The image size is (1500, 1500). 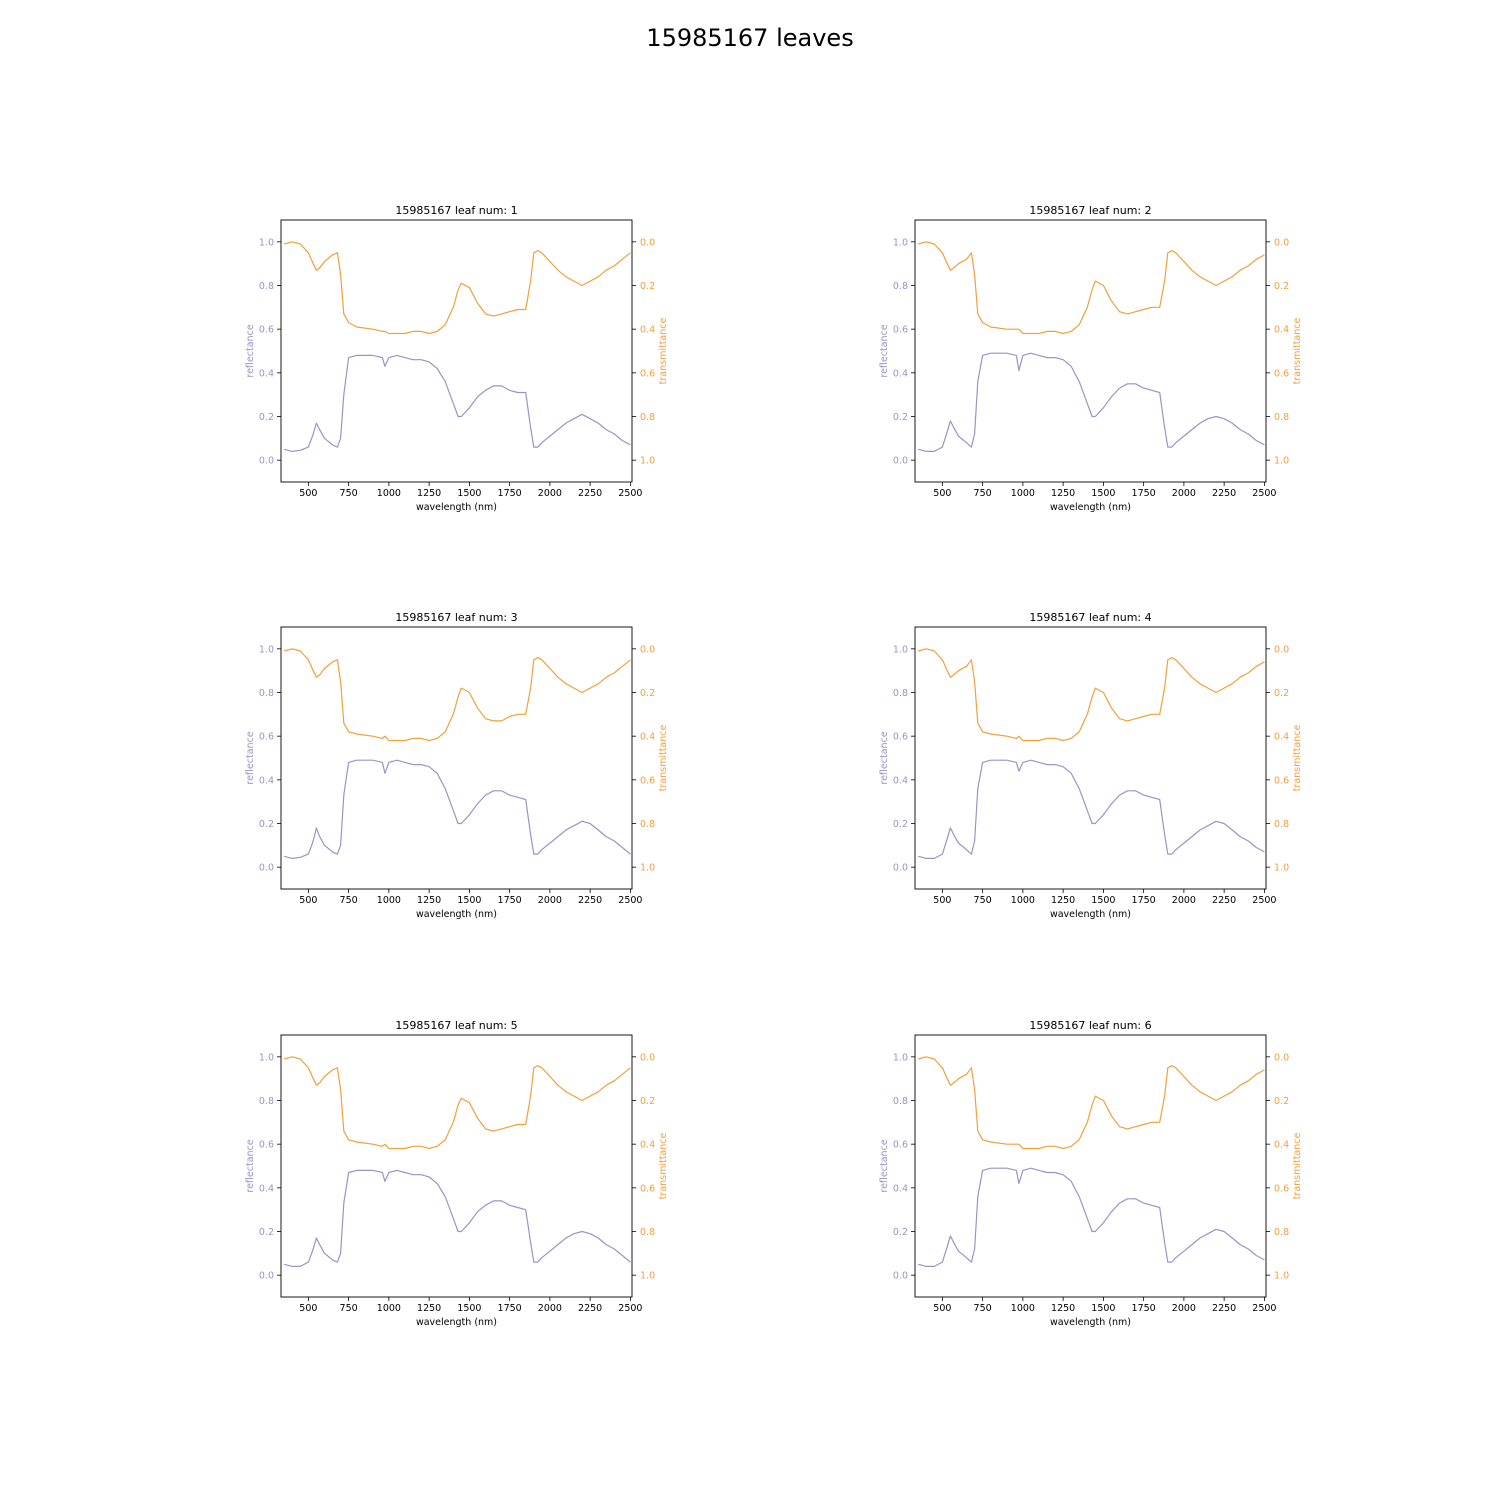 What do you see at coordinates (1090, 617) in the screenshot?
I see `subplot-title: 15985167 leaf num: 4` at bounding box center [1090, 617].